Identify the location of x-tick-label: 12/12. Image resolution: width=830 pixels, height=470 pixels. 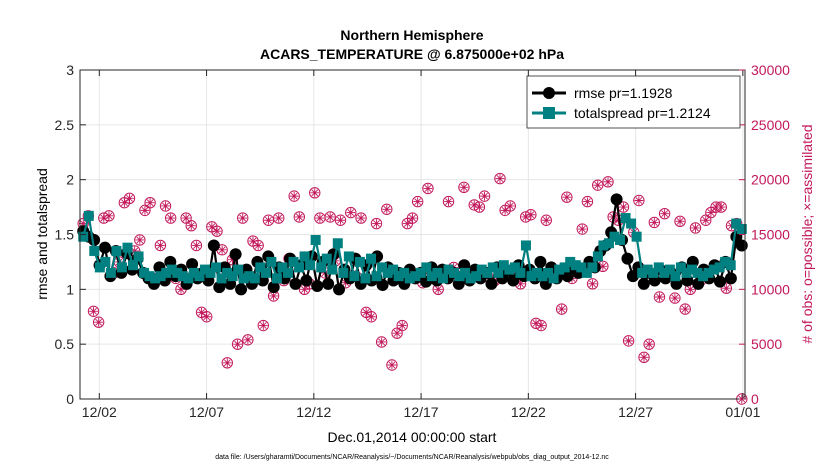
(313, 412).